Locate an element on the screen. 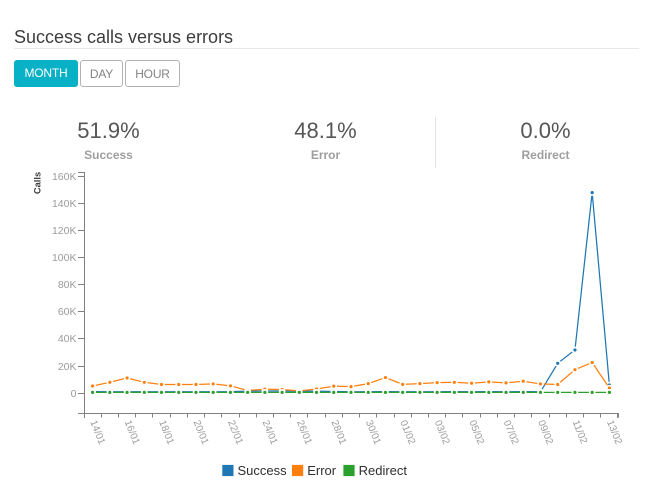 Image resolution: width=652 pixels, height=500 pixels. svg-text: 160K is located at coordinates (64, 177).